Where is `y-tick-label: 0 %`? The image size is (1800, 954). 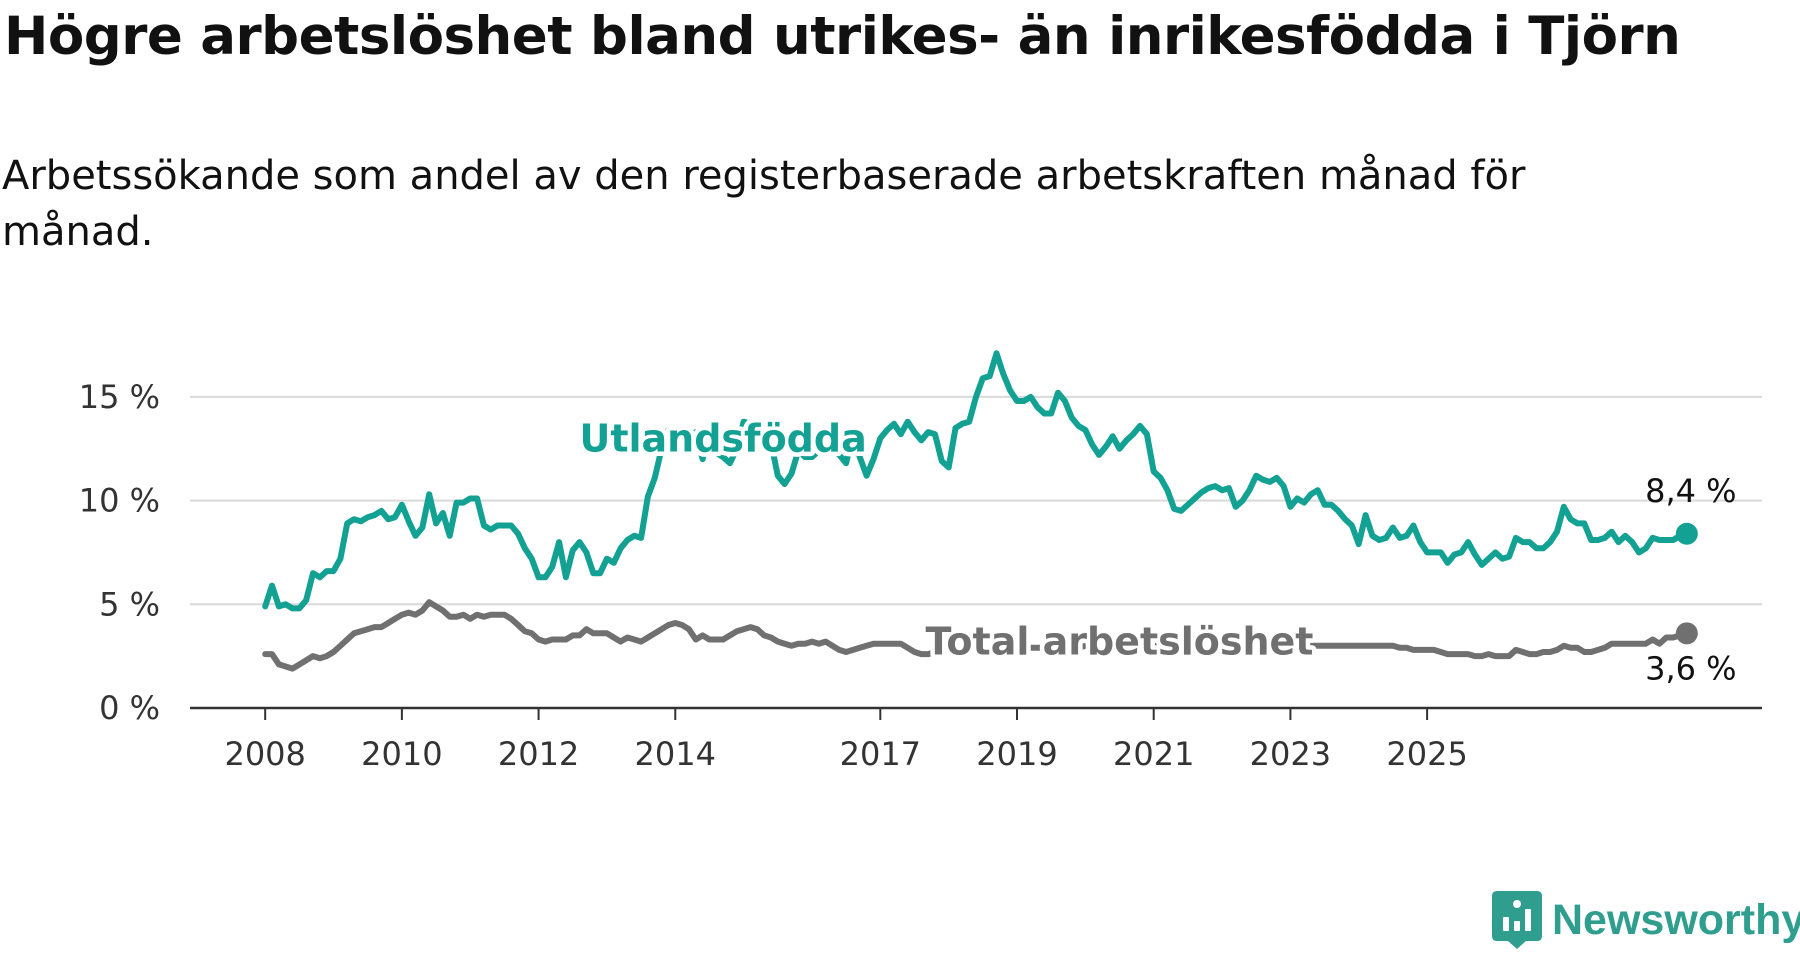 y-tick-label: 0 % is located at coordinates (129, 708).